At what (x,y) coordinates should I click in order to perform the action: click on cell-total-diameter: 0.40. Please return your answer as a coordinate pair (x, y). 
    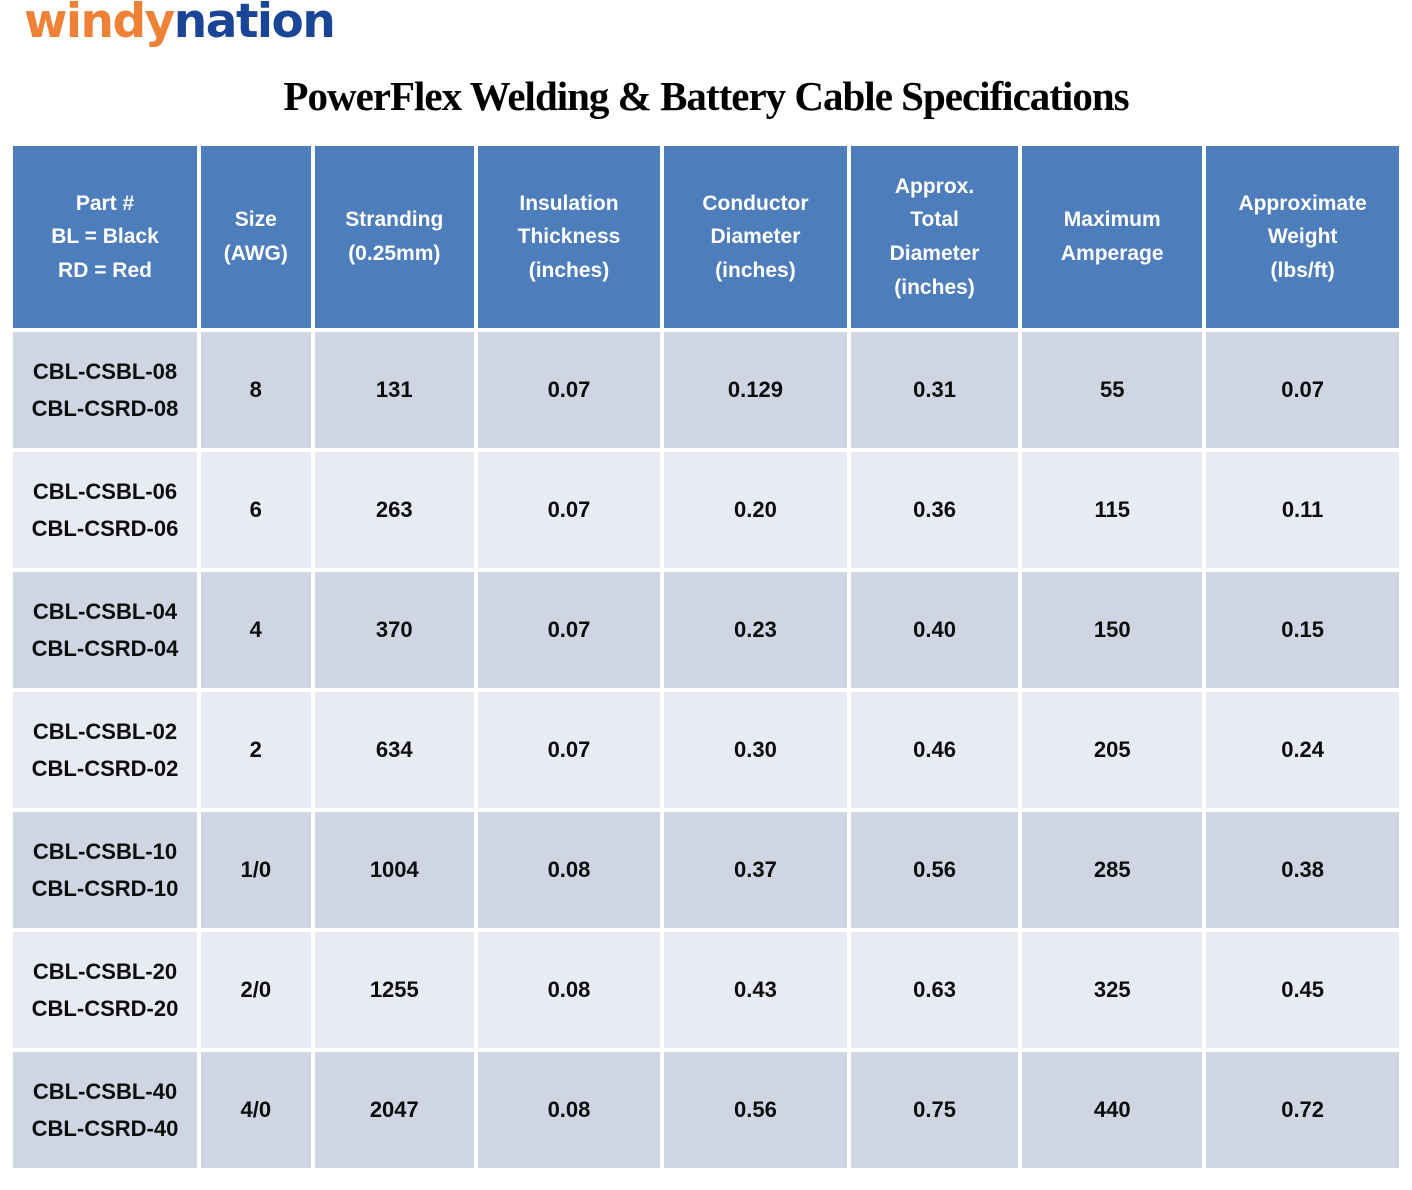
    Looking at the image, I should click on (934, 630).